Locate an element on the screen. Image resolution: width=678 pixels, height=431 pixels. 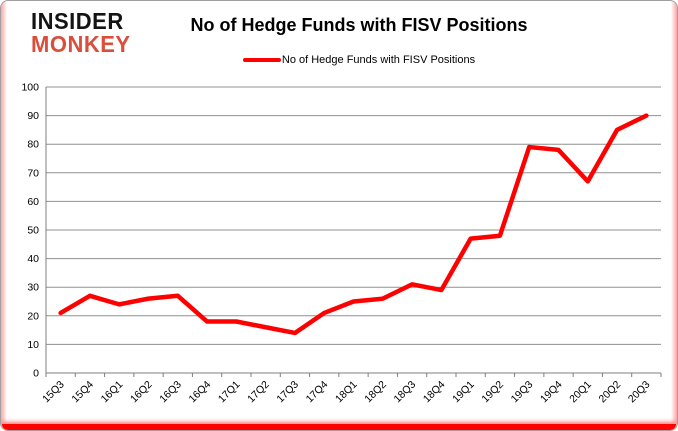
y-tick-label: 30 is located at coordinates (33, 288).